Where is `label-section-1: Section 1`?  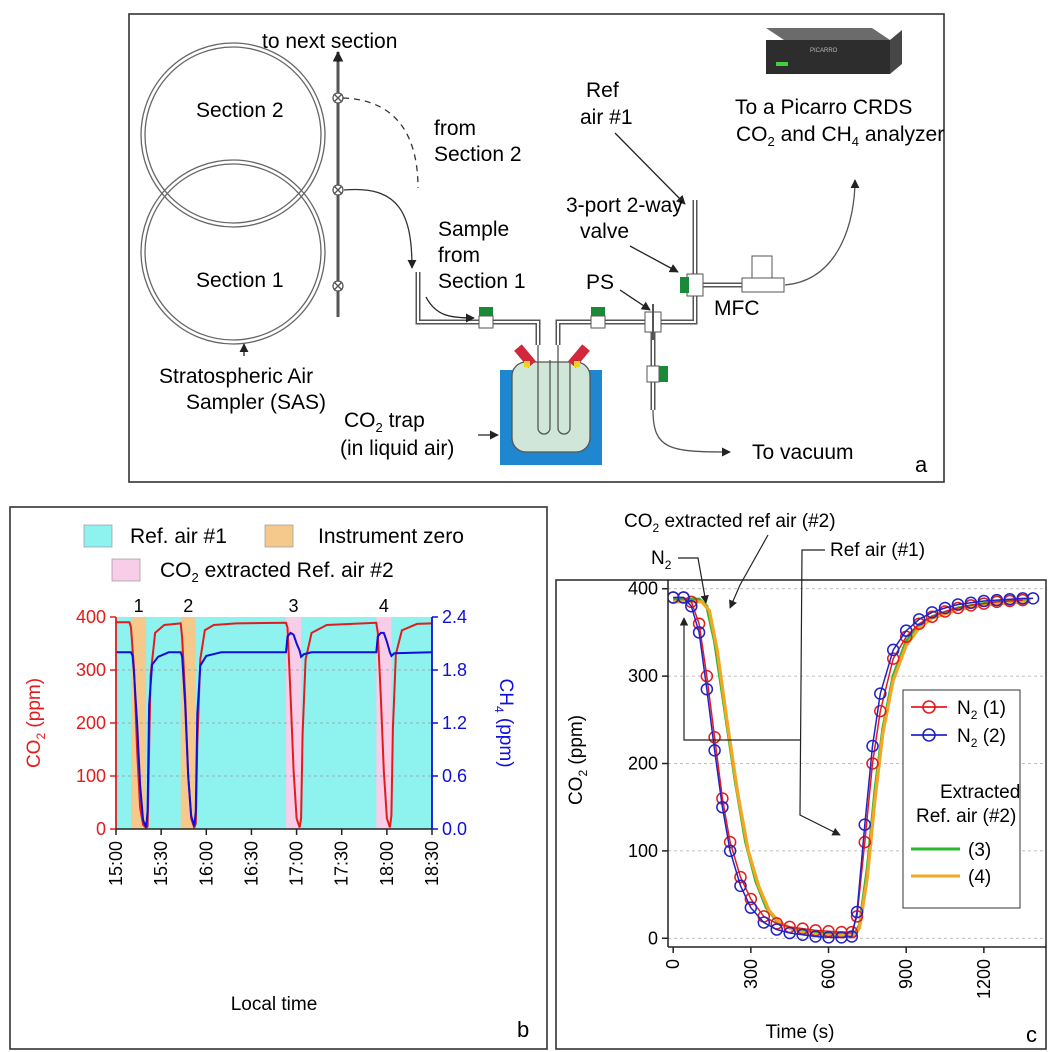 label-section-1: Section 1 is located at coordinates (240, 280).